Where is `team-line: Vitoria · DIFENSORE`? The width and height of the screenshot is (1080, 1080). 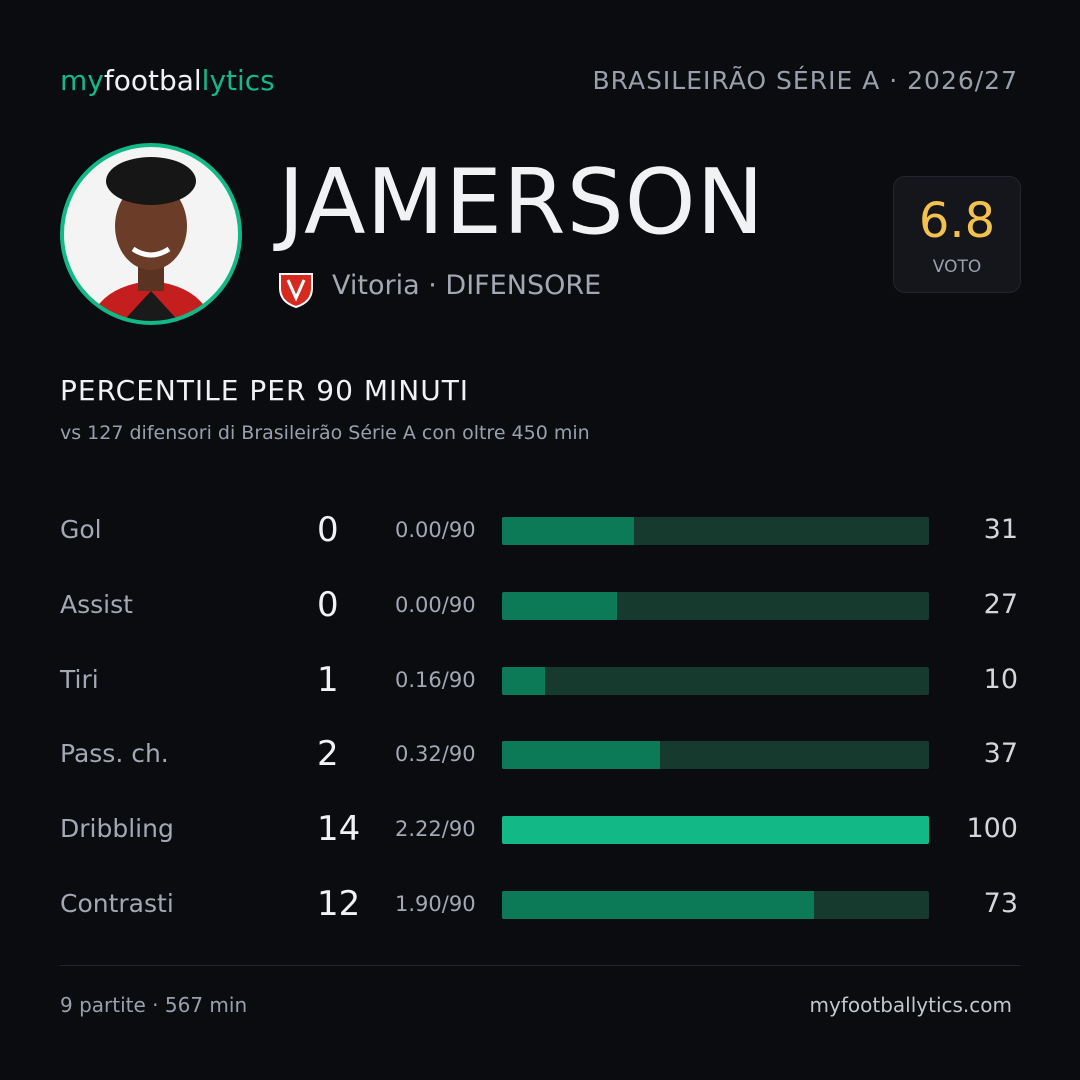
team-line: Vitoria · DIFENSORE is located at coordinates (466, 285).